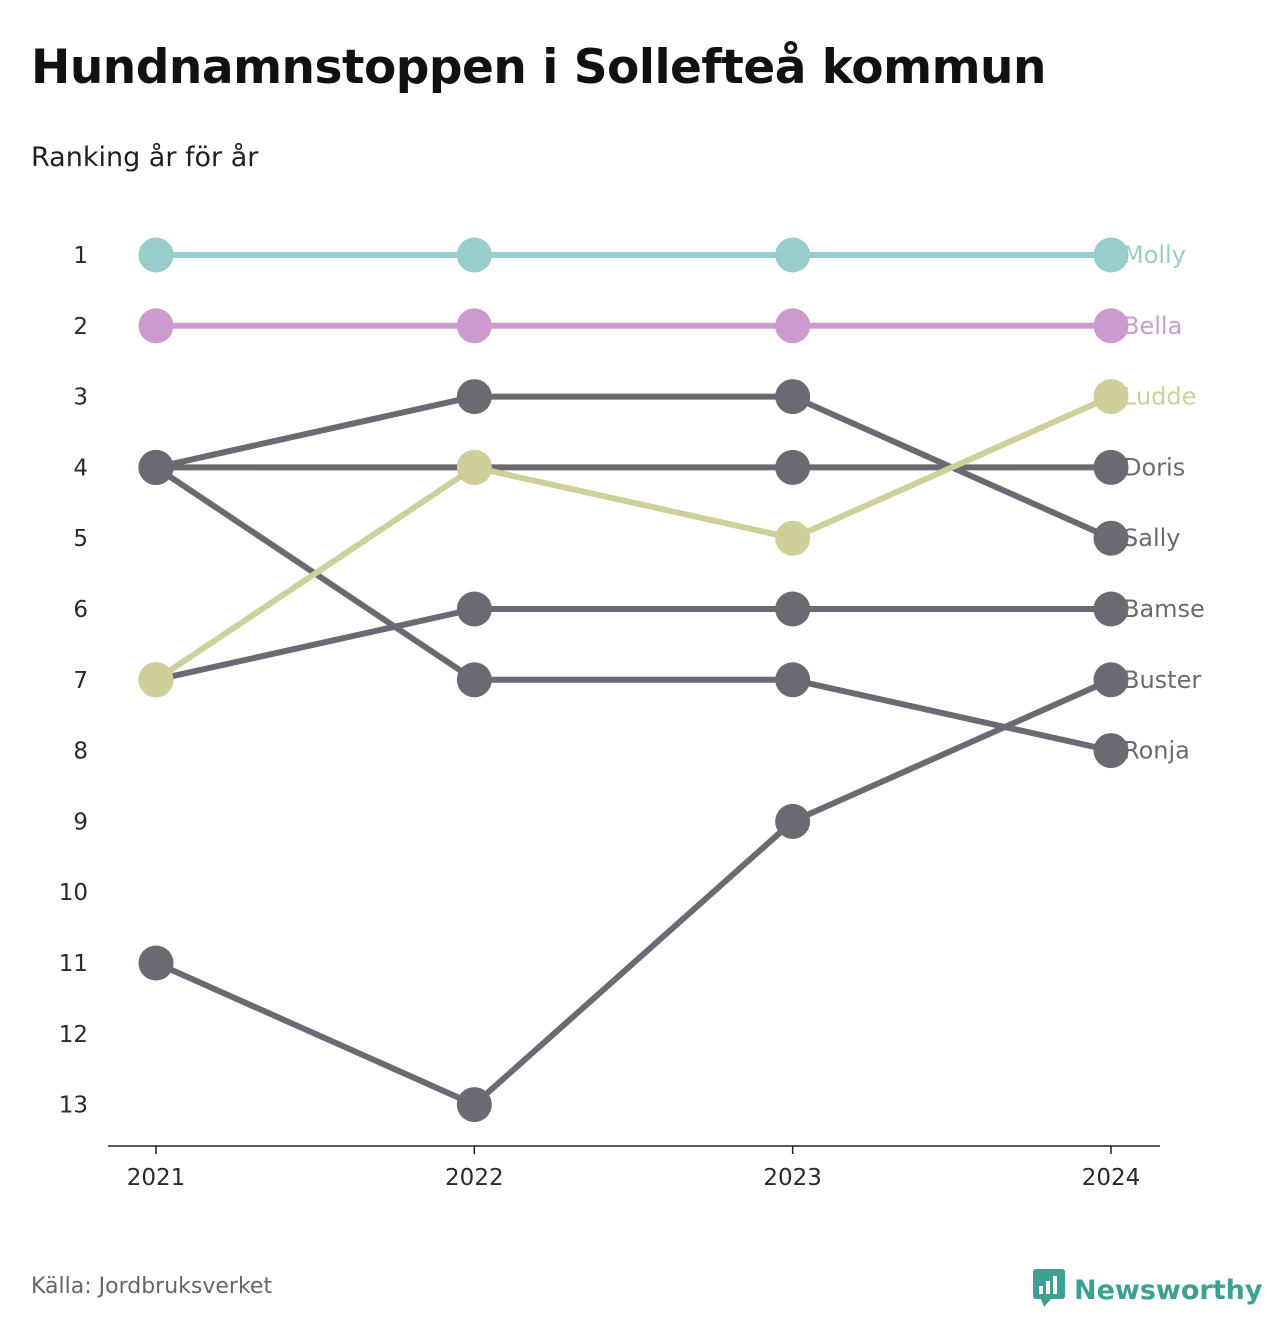  Describe the element at coordinates (73, 1106) in the screenshot. I see `y-tick-label: 13` at that location.